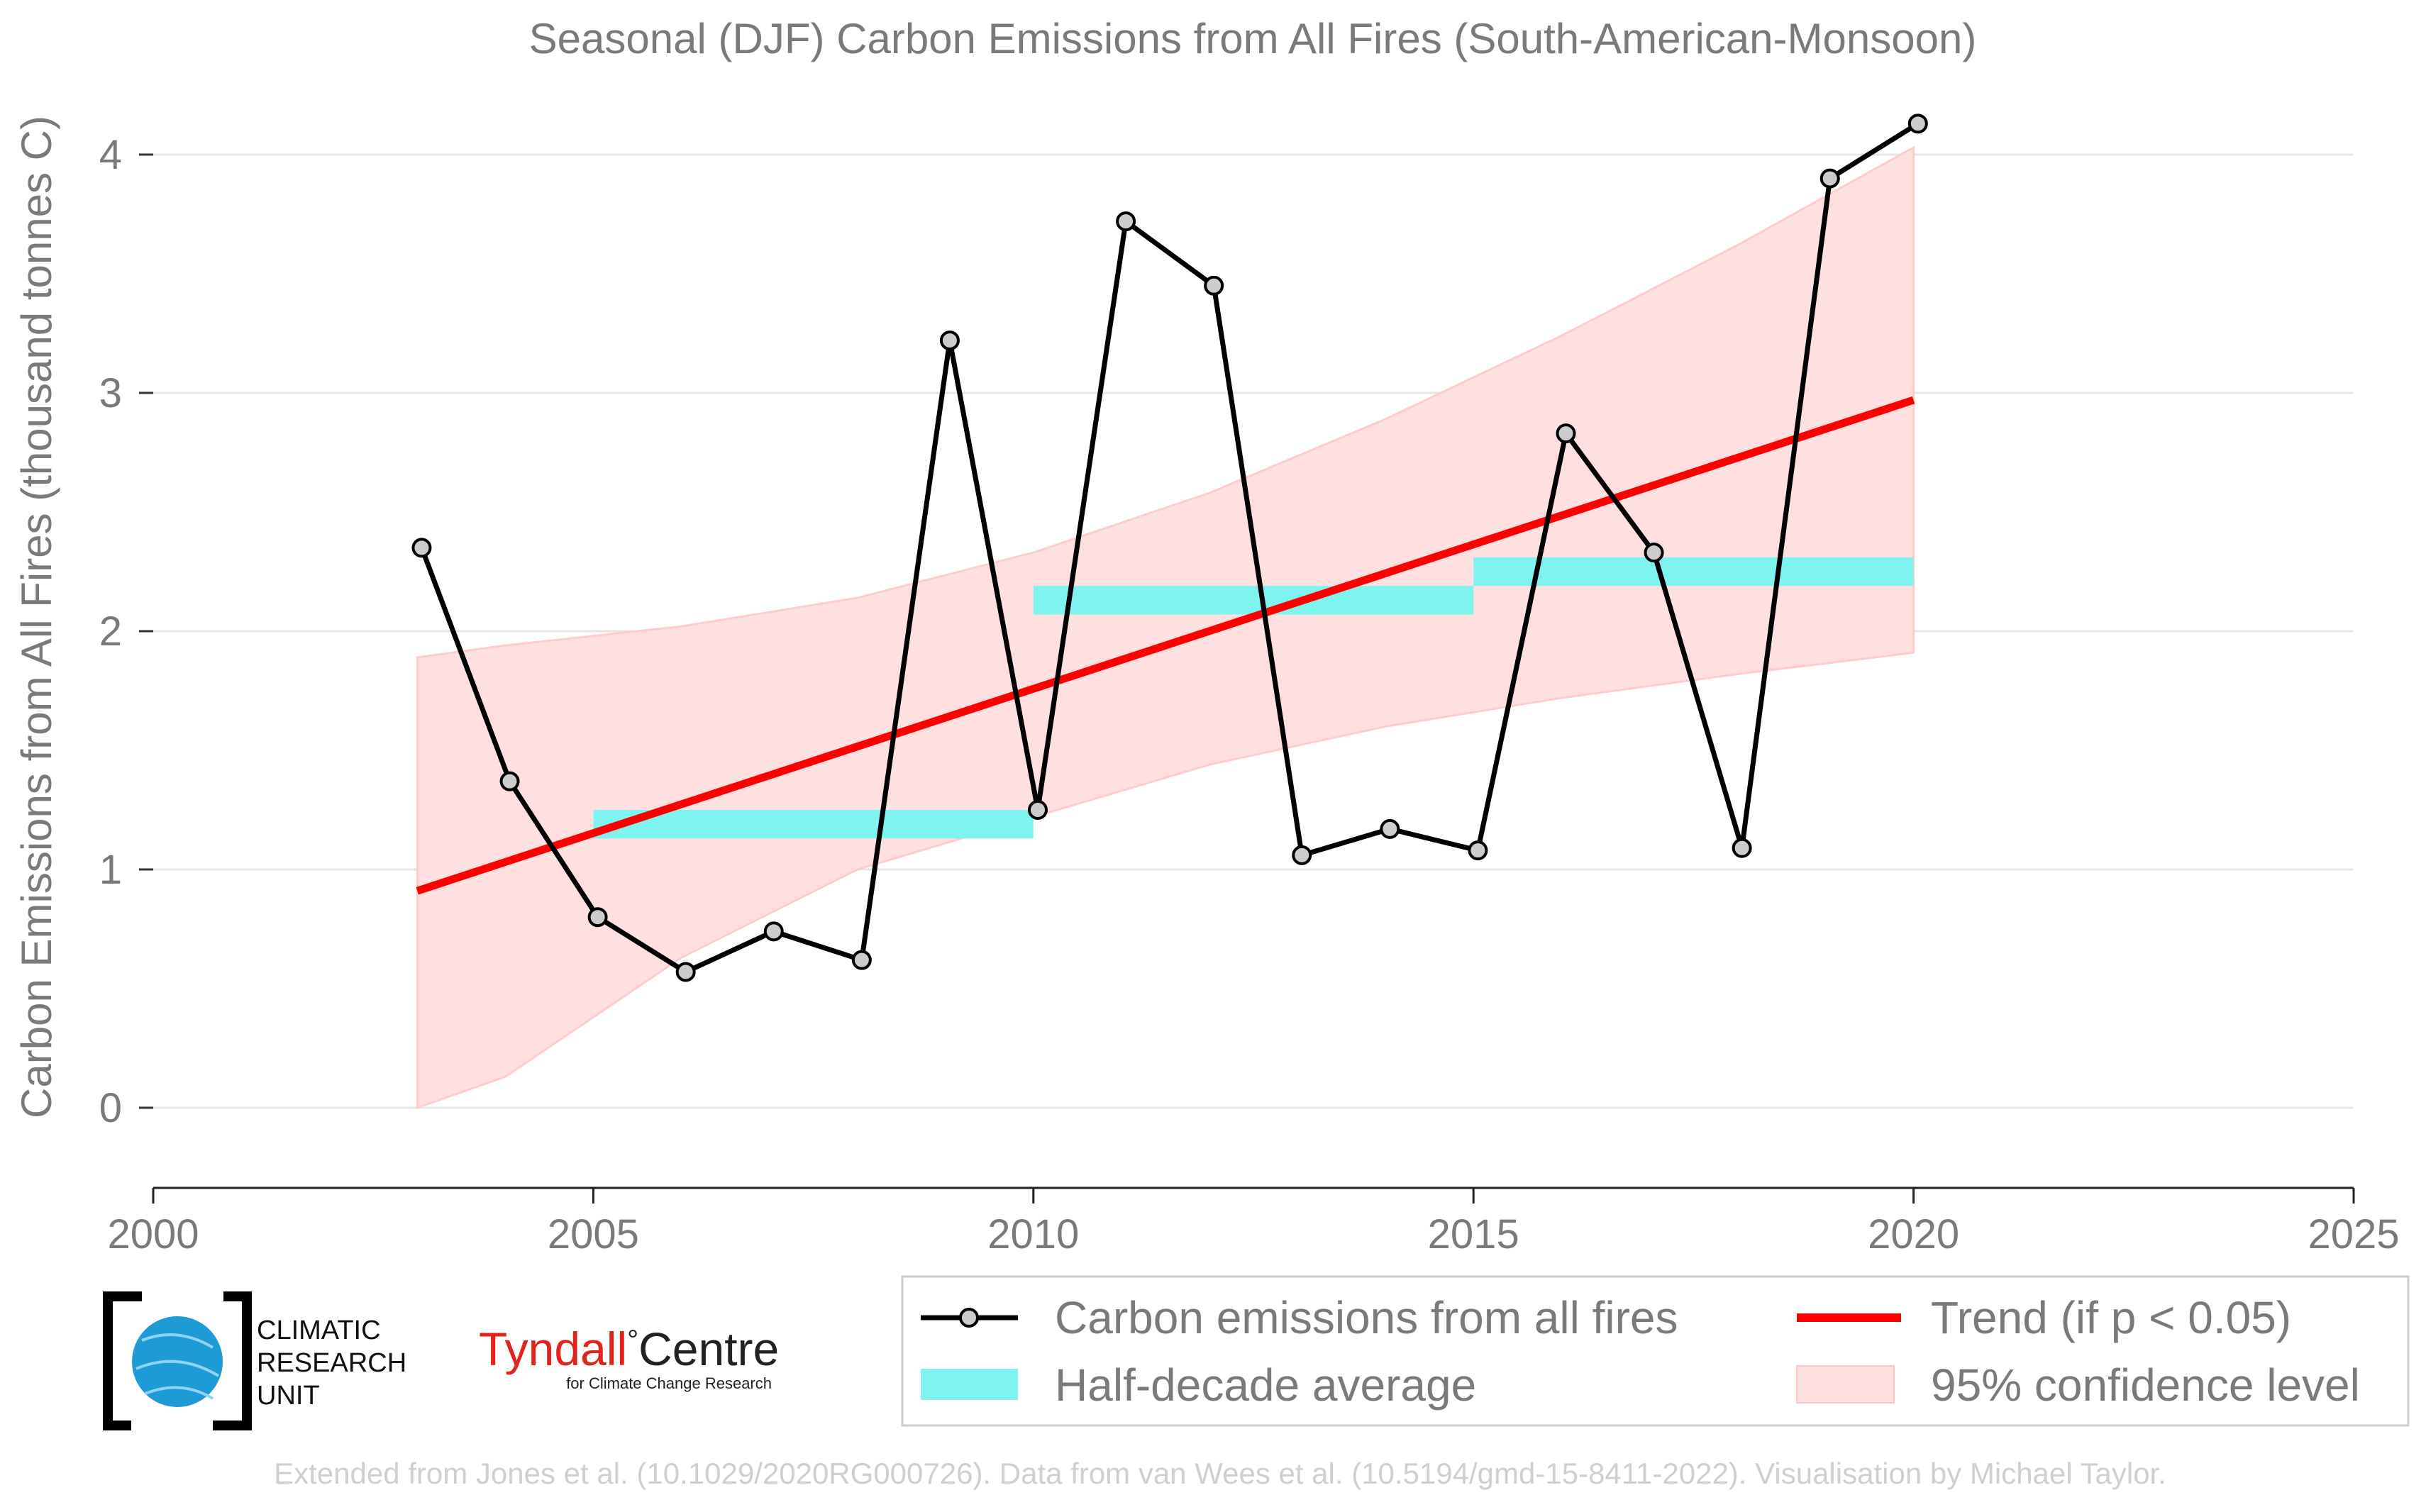 This screenshot has width=2426, height=1512. I want to click on globe-swirl, so click(177, 1366).